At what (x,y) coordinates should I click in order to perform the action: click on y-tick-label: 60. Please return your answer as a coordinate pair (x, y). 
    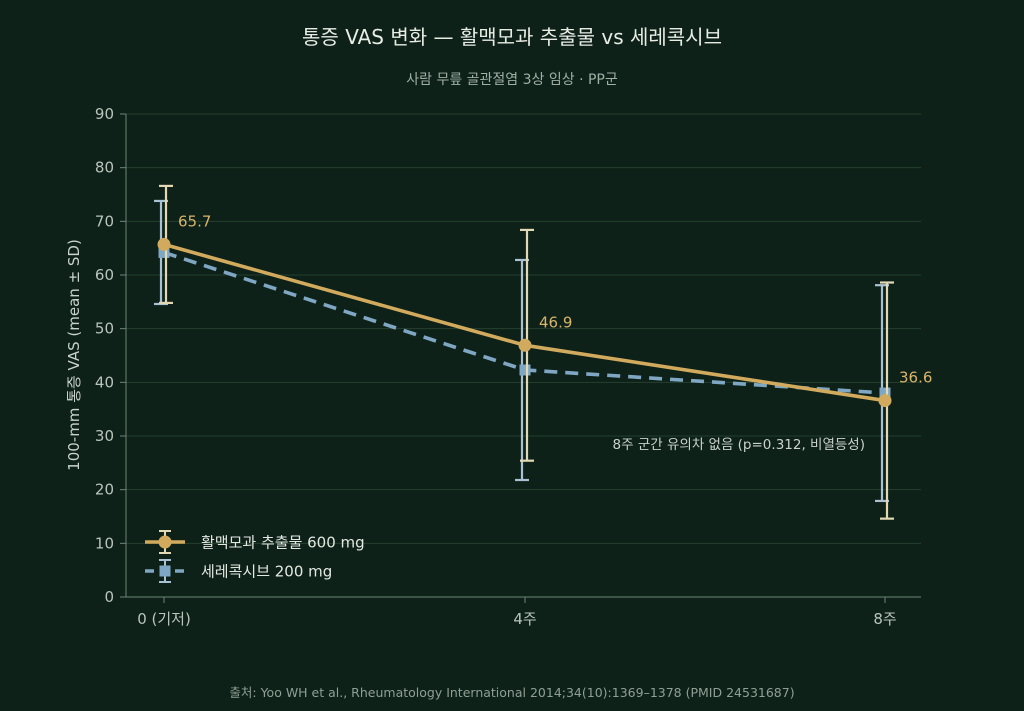
    Looking at the image, I should click on (104, 275).